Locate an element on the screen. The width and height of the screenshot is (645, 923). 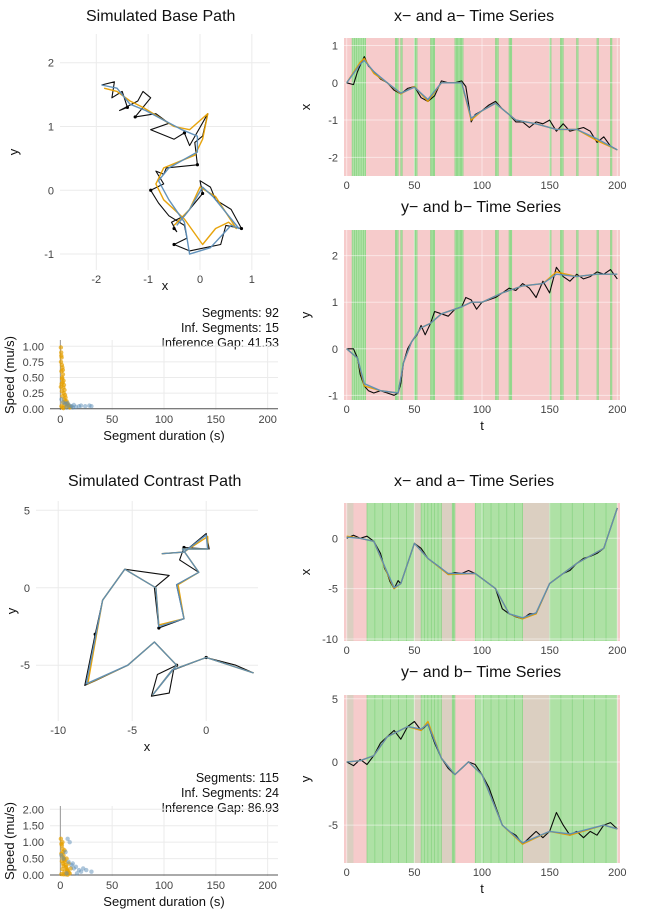
y-tick-label: -2 is located at coordinates (333, 158).